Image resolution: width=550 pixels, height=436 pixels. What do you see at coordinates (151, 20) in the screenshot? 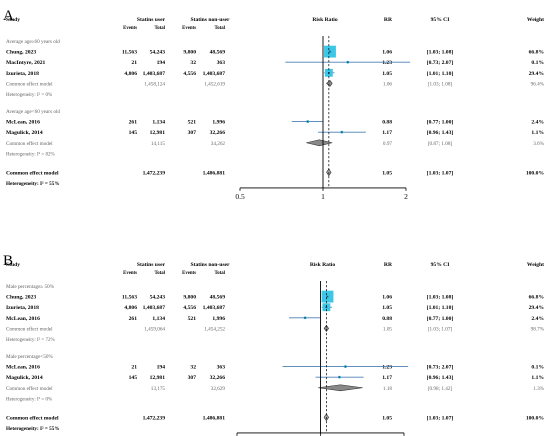
I see `panel-a-header-group1: Statins user` at bounding box center [151, 20].